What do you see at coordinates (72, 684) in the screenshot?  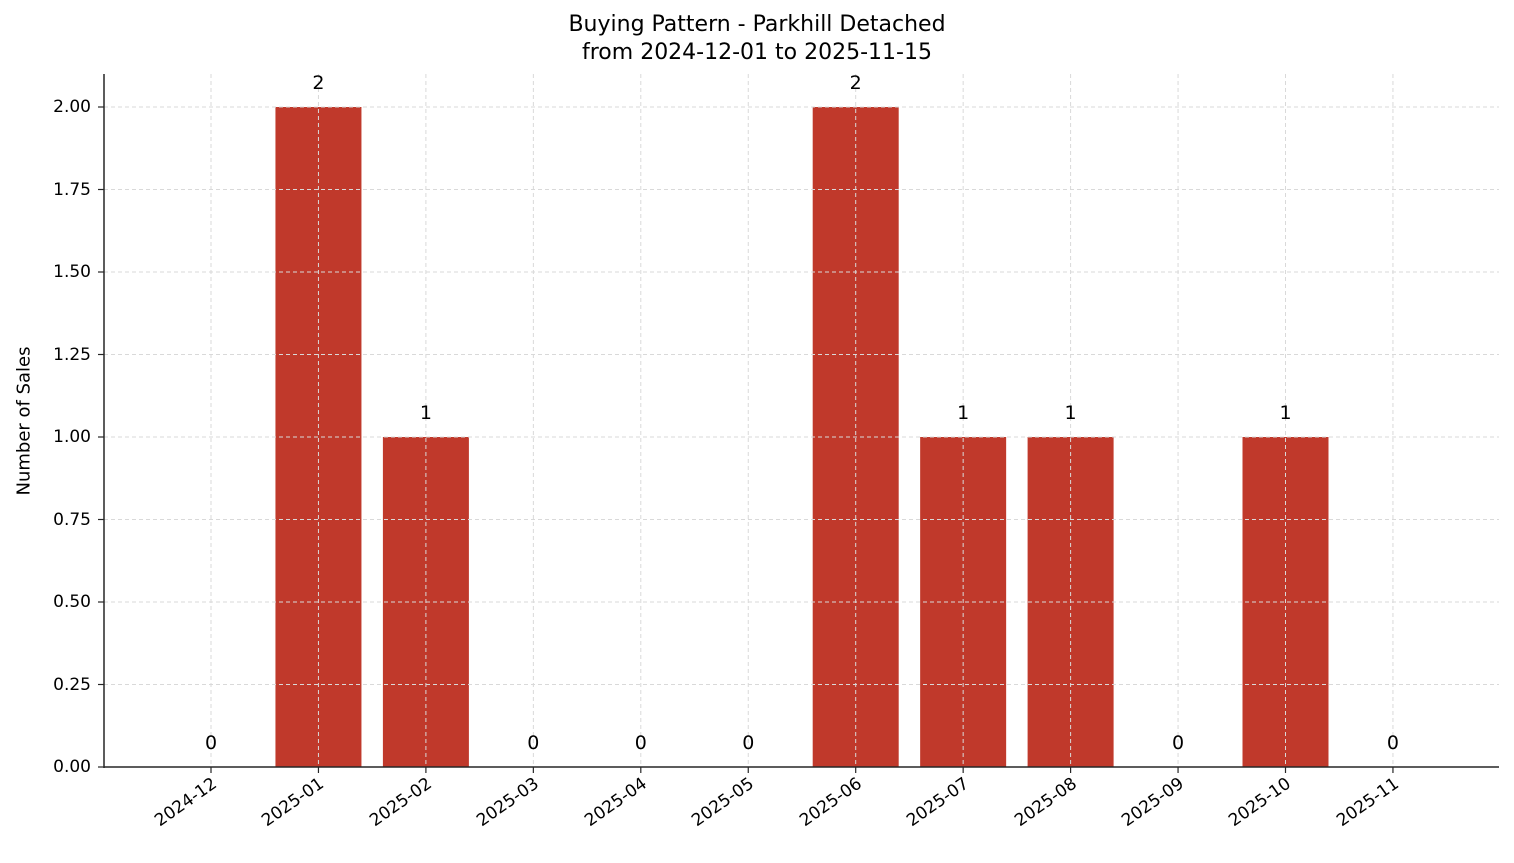 I see `y-tick-label: 0.25` at bounding box center [72, 684].